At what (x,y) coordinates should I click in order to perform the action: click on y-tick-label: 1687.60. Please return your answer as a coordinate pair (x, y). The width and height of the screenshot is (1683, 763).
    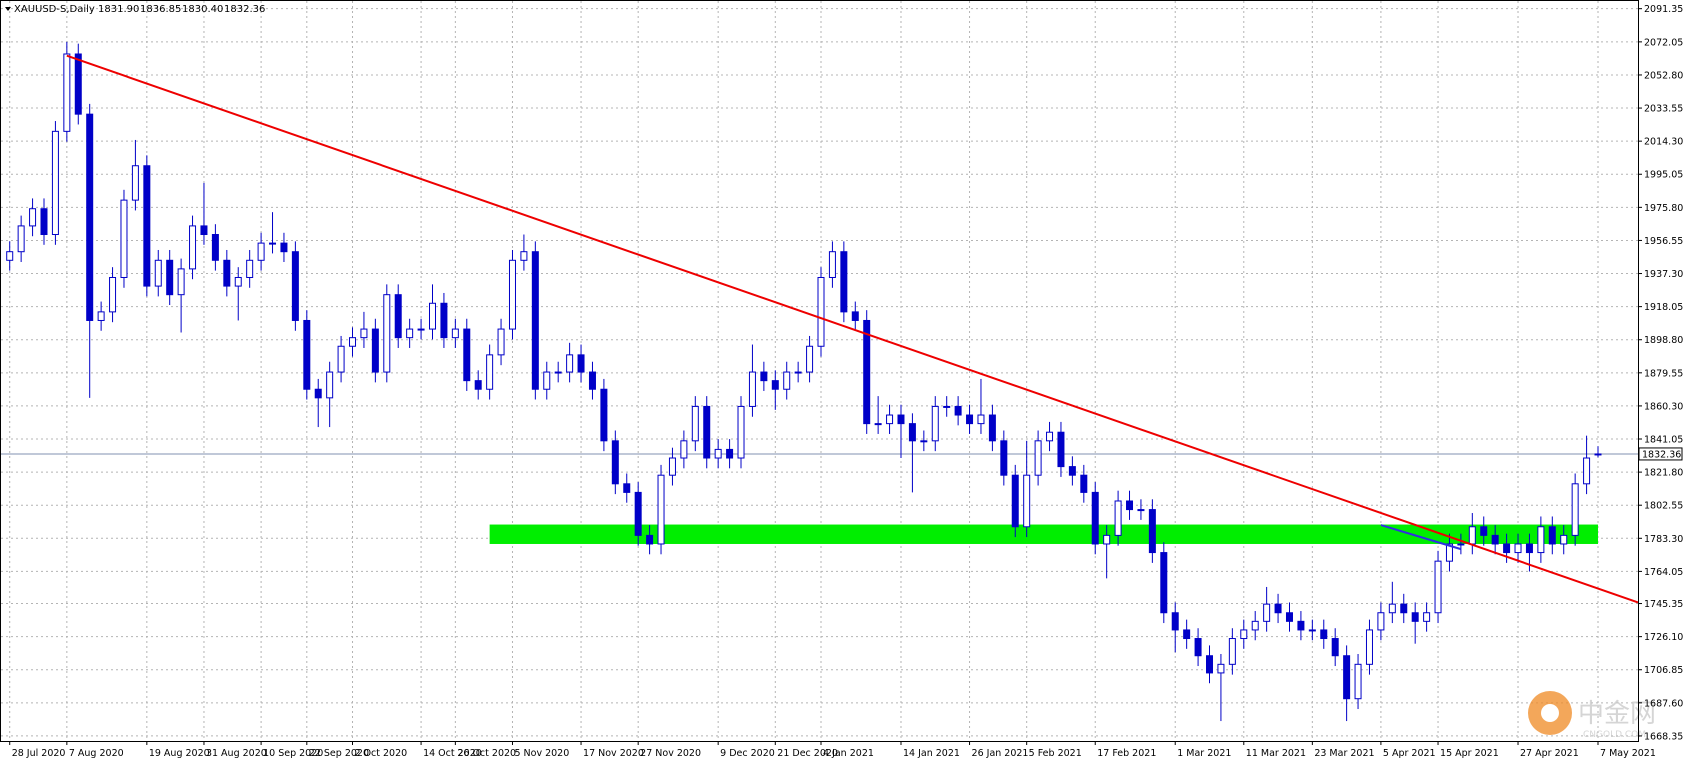
    Looking at the image, I should click on (1663, 703).